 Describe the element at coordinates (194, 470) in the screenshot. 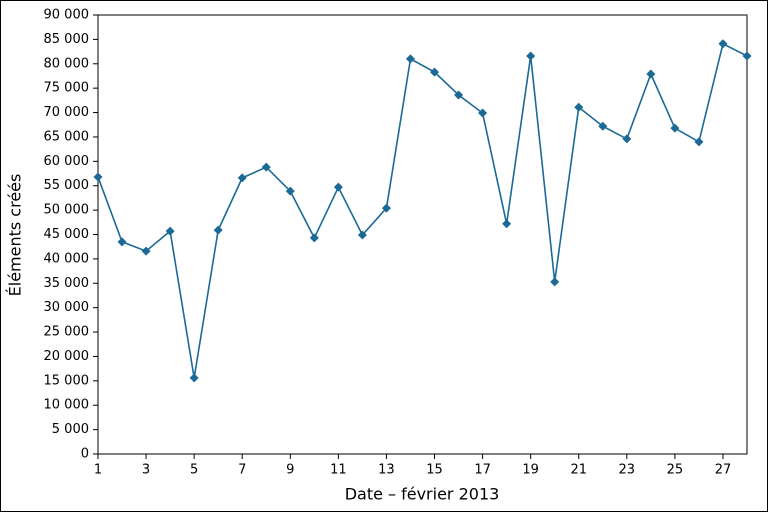

I see `x-tick-label: 5` at that location.